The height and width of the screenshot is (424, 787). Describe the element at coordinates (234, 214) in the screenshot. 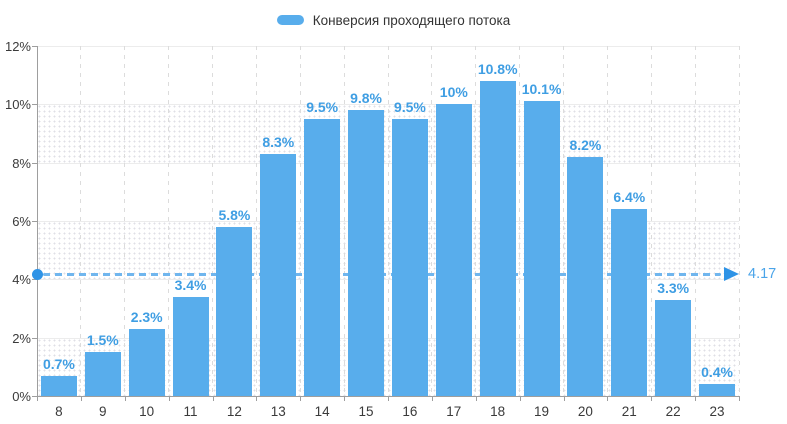

I see `bar-value-label: 5.8%` at that location.